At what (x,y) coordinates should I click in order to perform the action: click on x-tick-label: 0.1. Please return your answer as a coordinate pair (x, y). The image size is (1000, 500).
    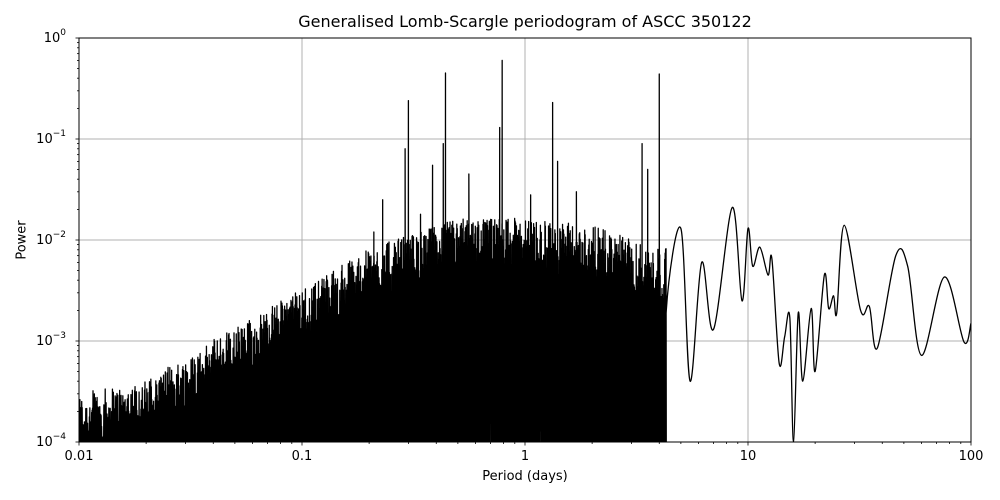
    Looking at the image, I should click on (302, 456).